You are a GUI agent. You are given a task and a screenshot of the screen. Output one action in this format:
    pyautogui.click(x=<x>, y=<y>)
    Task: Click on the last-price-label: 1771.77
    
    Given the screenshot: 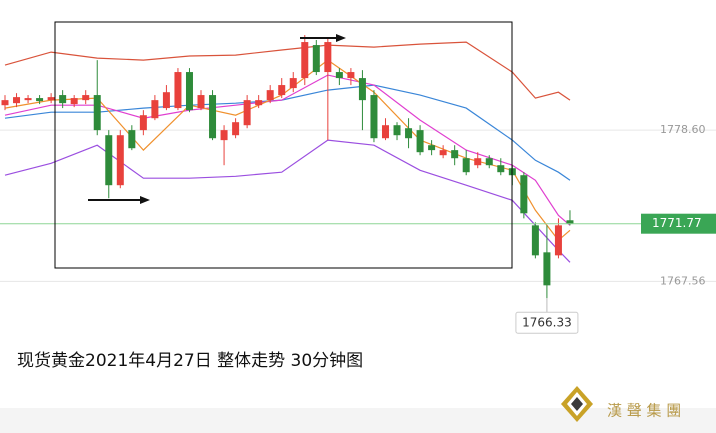 What is the action you would take?
    pyautogui.click(x=677, y=223)
    